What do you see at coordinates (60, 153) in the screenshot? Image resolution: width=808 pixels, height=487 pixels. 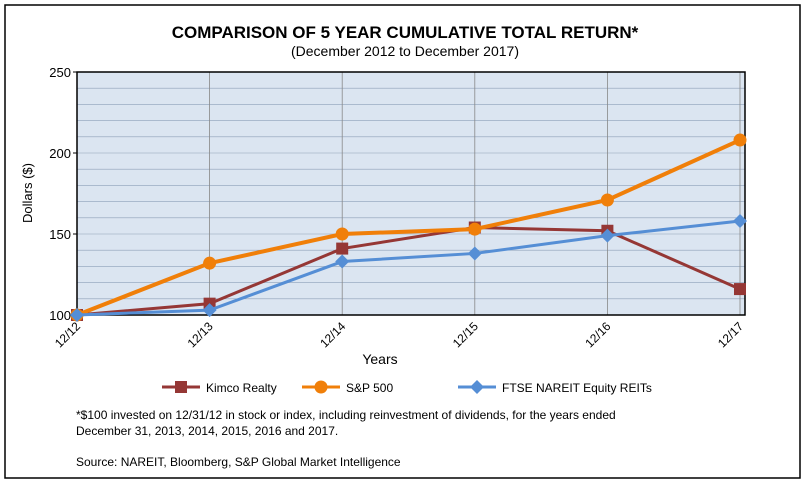 I see `y-tick-label: 200` at bounding box center [60, 153].